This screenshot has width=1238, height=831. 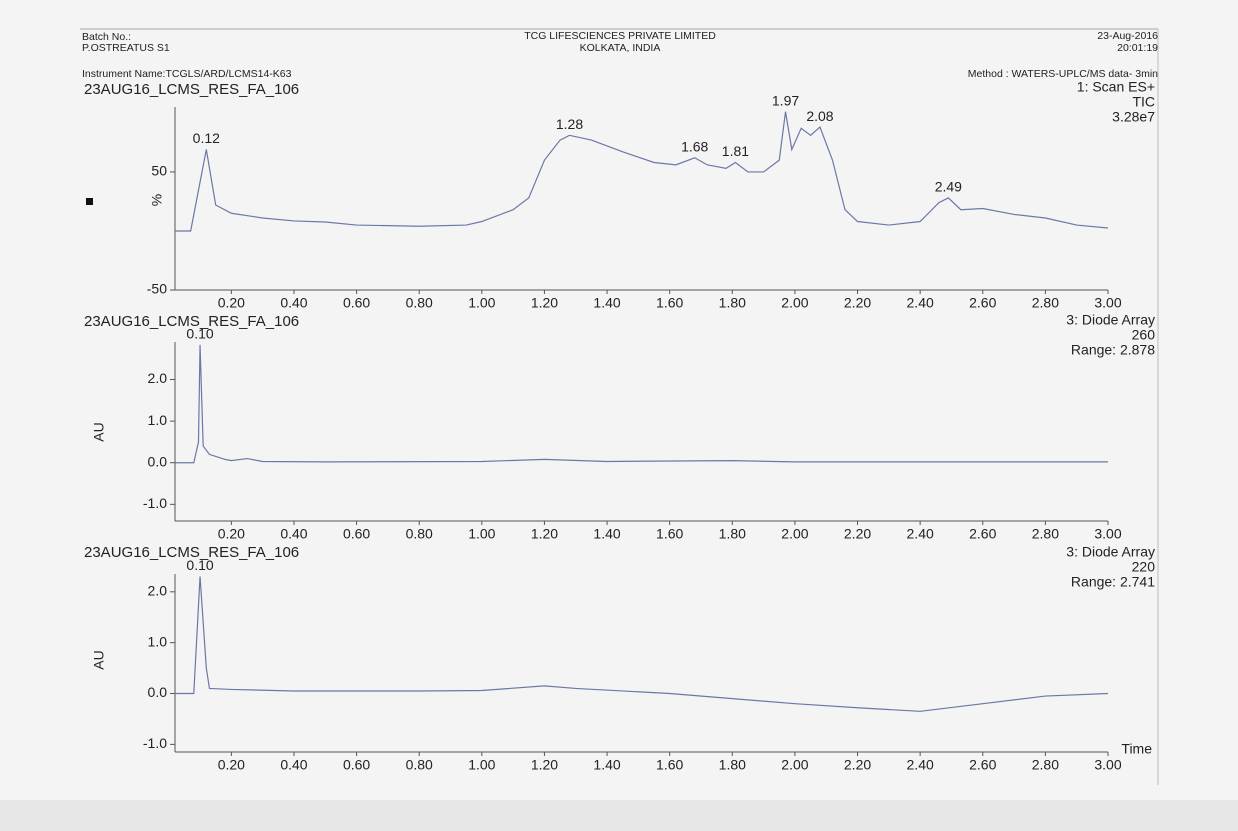 I want to click on peak-label: 1.28, so click(x=569, y=124).